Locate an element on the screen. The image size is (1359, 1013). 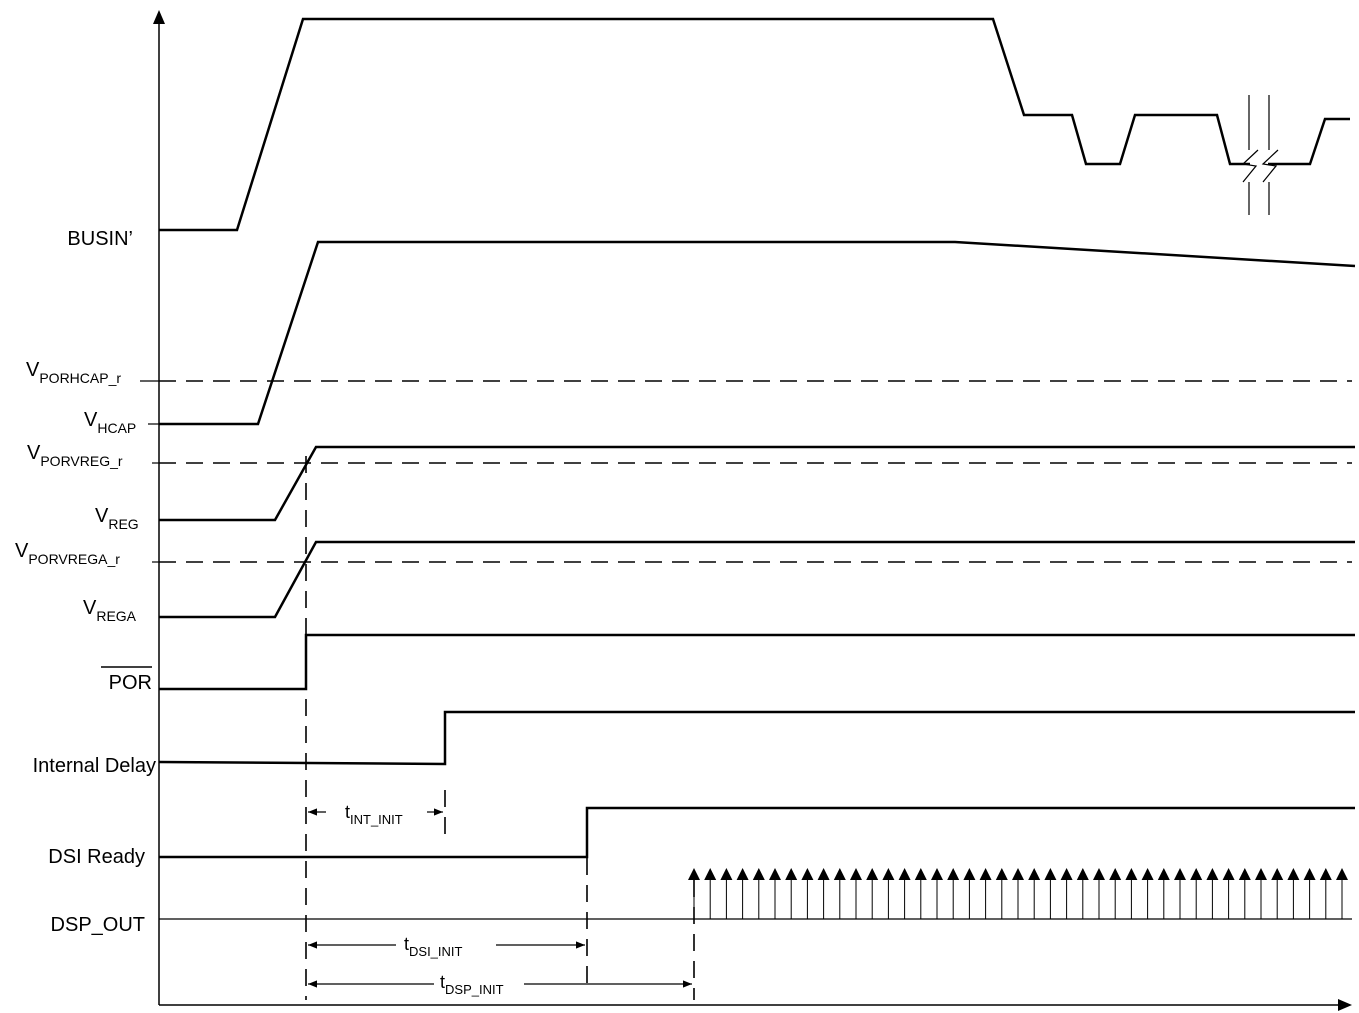
internal-delay-label: Internal Delay is located at coordinates (94, 766).